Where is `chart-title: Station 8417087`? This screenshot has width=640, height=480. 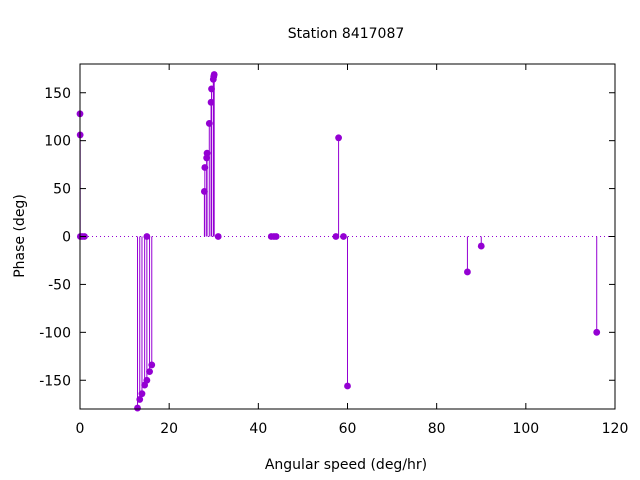
chart-title: Station 8417087 is located at coordinates (346, 34).